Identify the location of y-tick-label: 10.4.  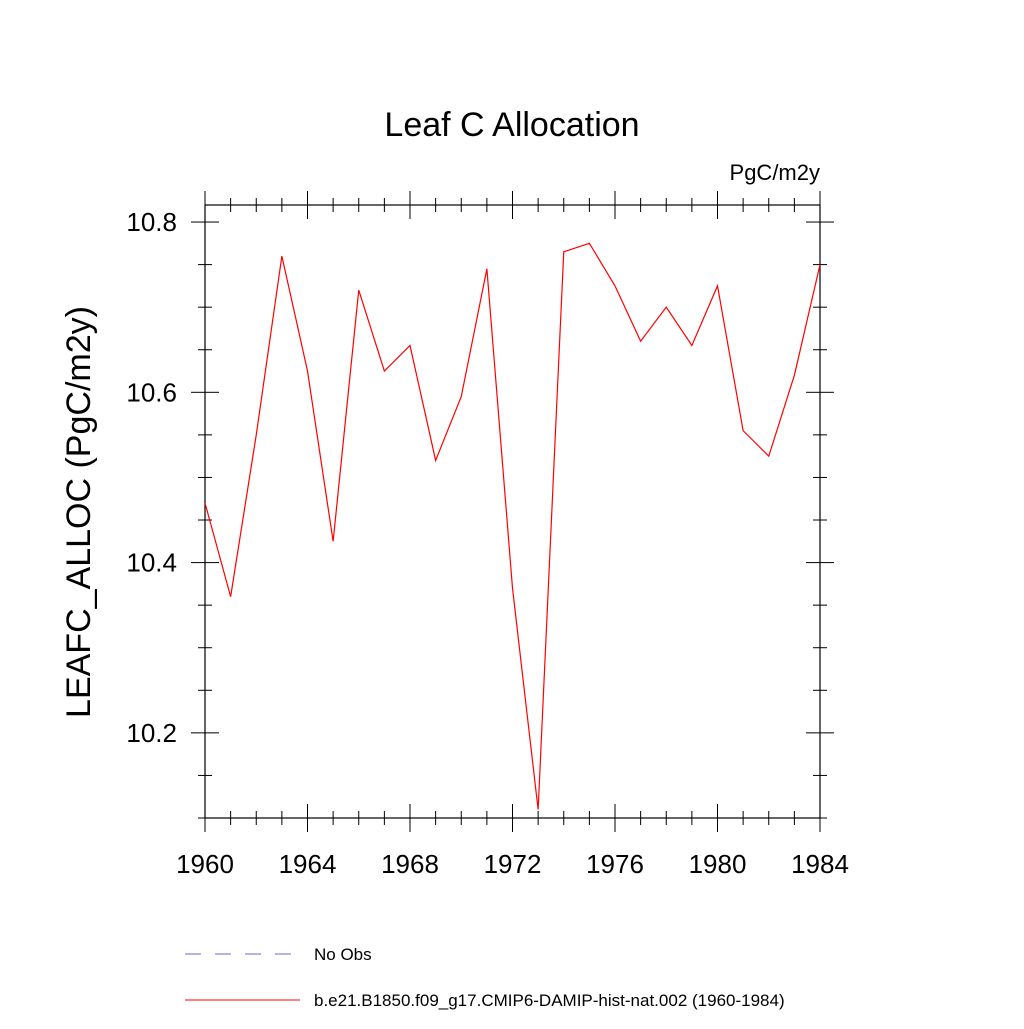
(151, 563).